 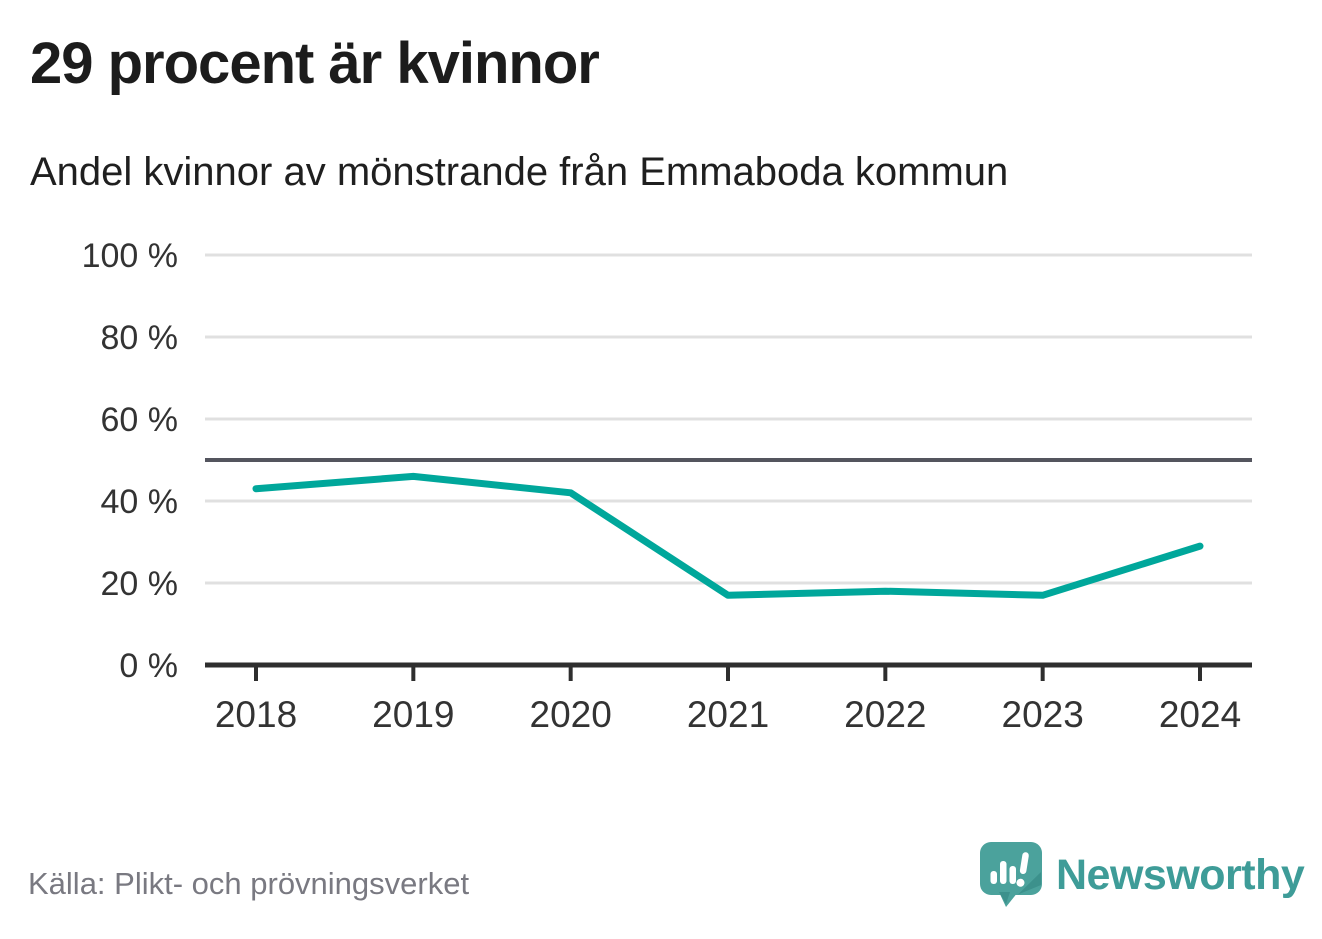 I want to click on x-tick-label-2018: 2018, so click(x=256, y=714).